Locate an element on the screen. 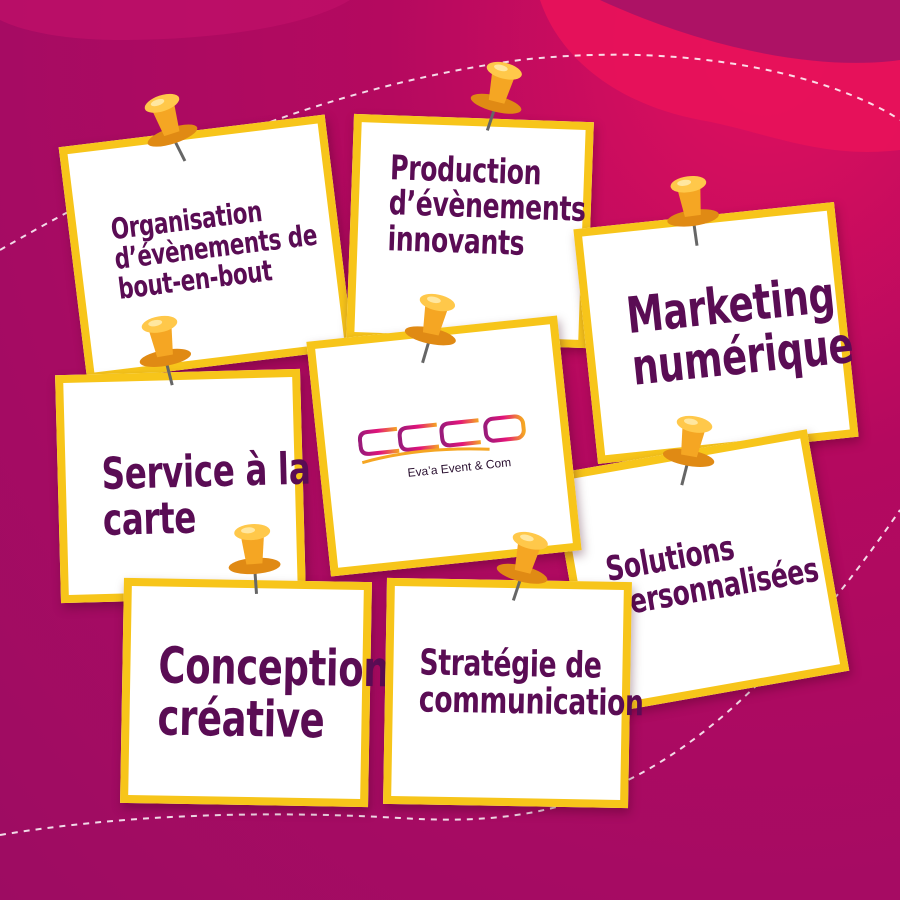 The height and width of the screenshot is (900, 900). note-solutions-text: Solutions personnalisées is located at coordinates (712, 571).